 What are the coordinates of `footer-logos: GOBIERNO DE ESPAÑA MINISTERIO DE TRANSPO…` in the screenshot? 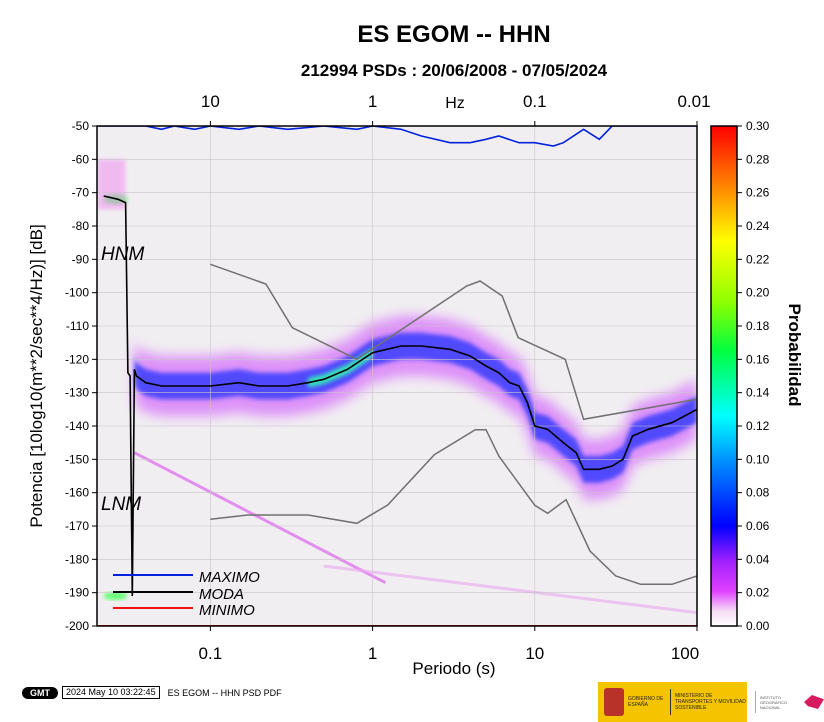 It's located at (711, 702).